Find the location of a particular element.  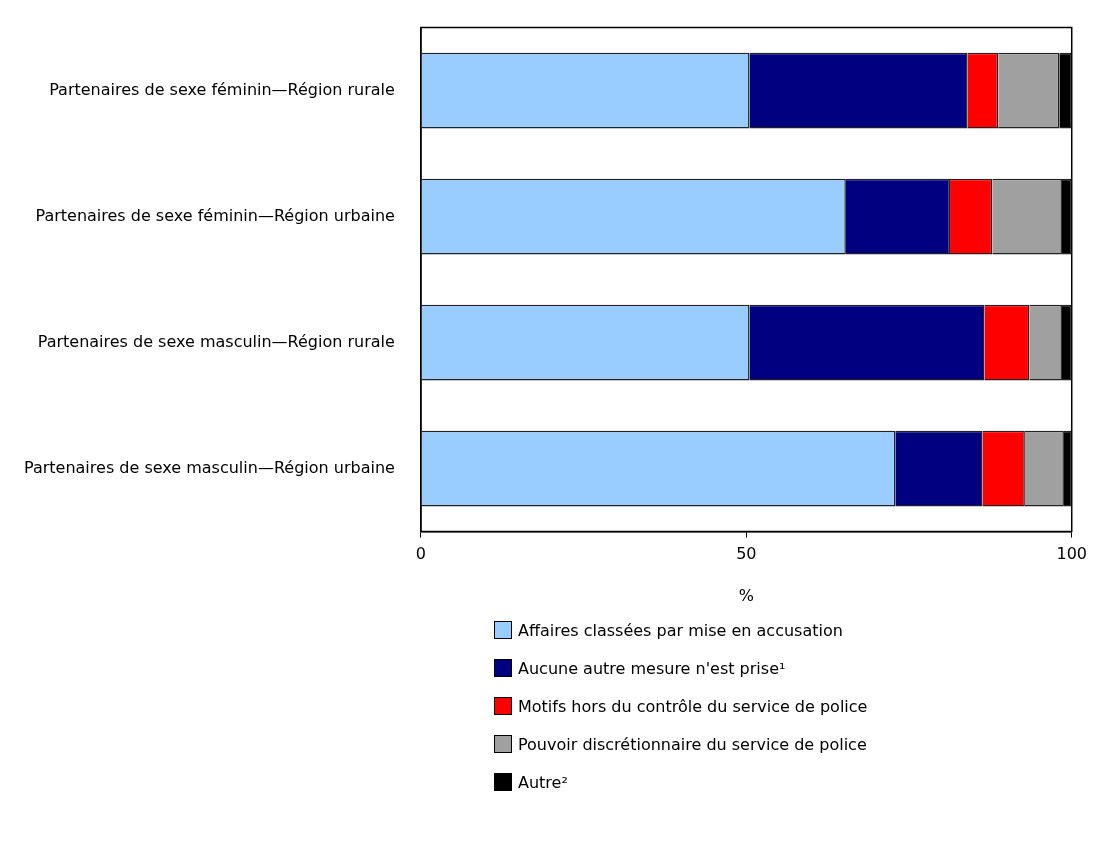

x-tick-label: 0 is located at coordinates (420, 554).